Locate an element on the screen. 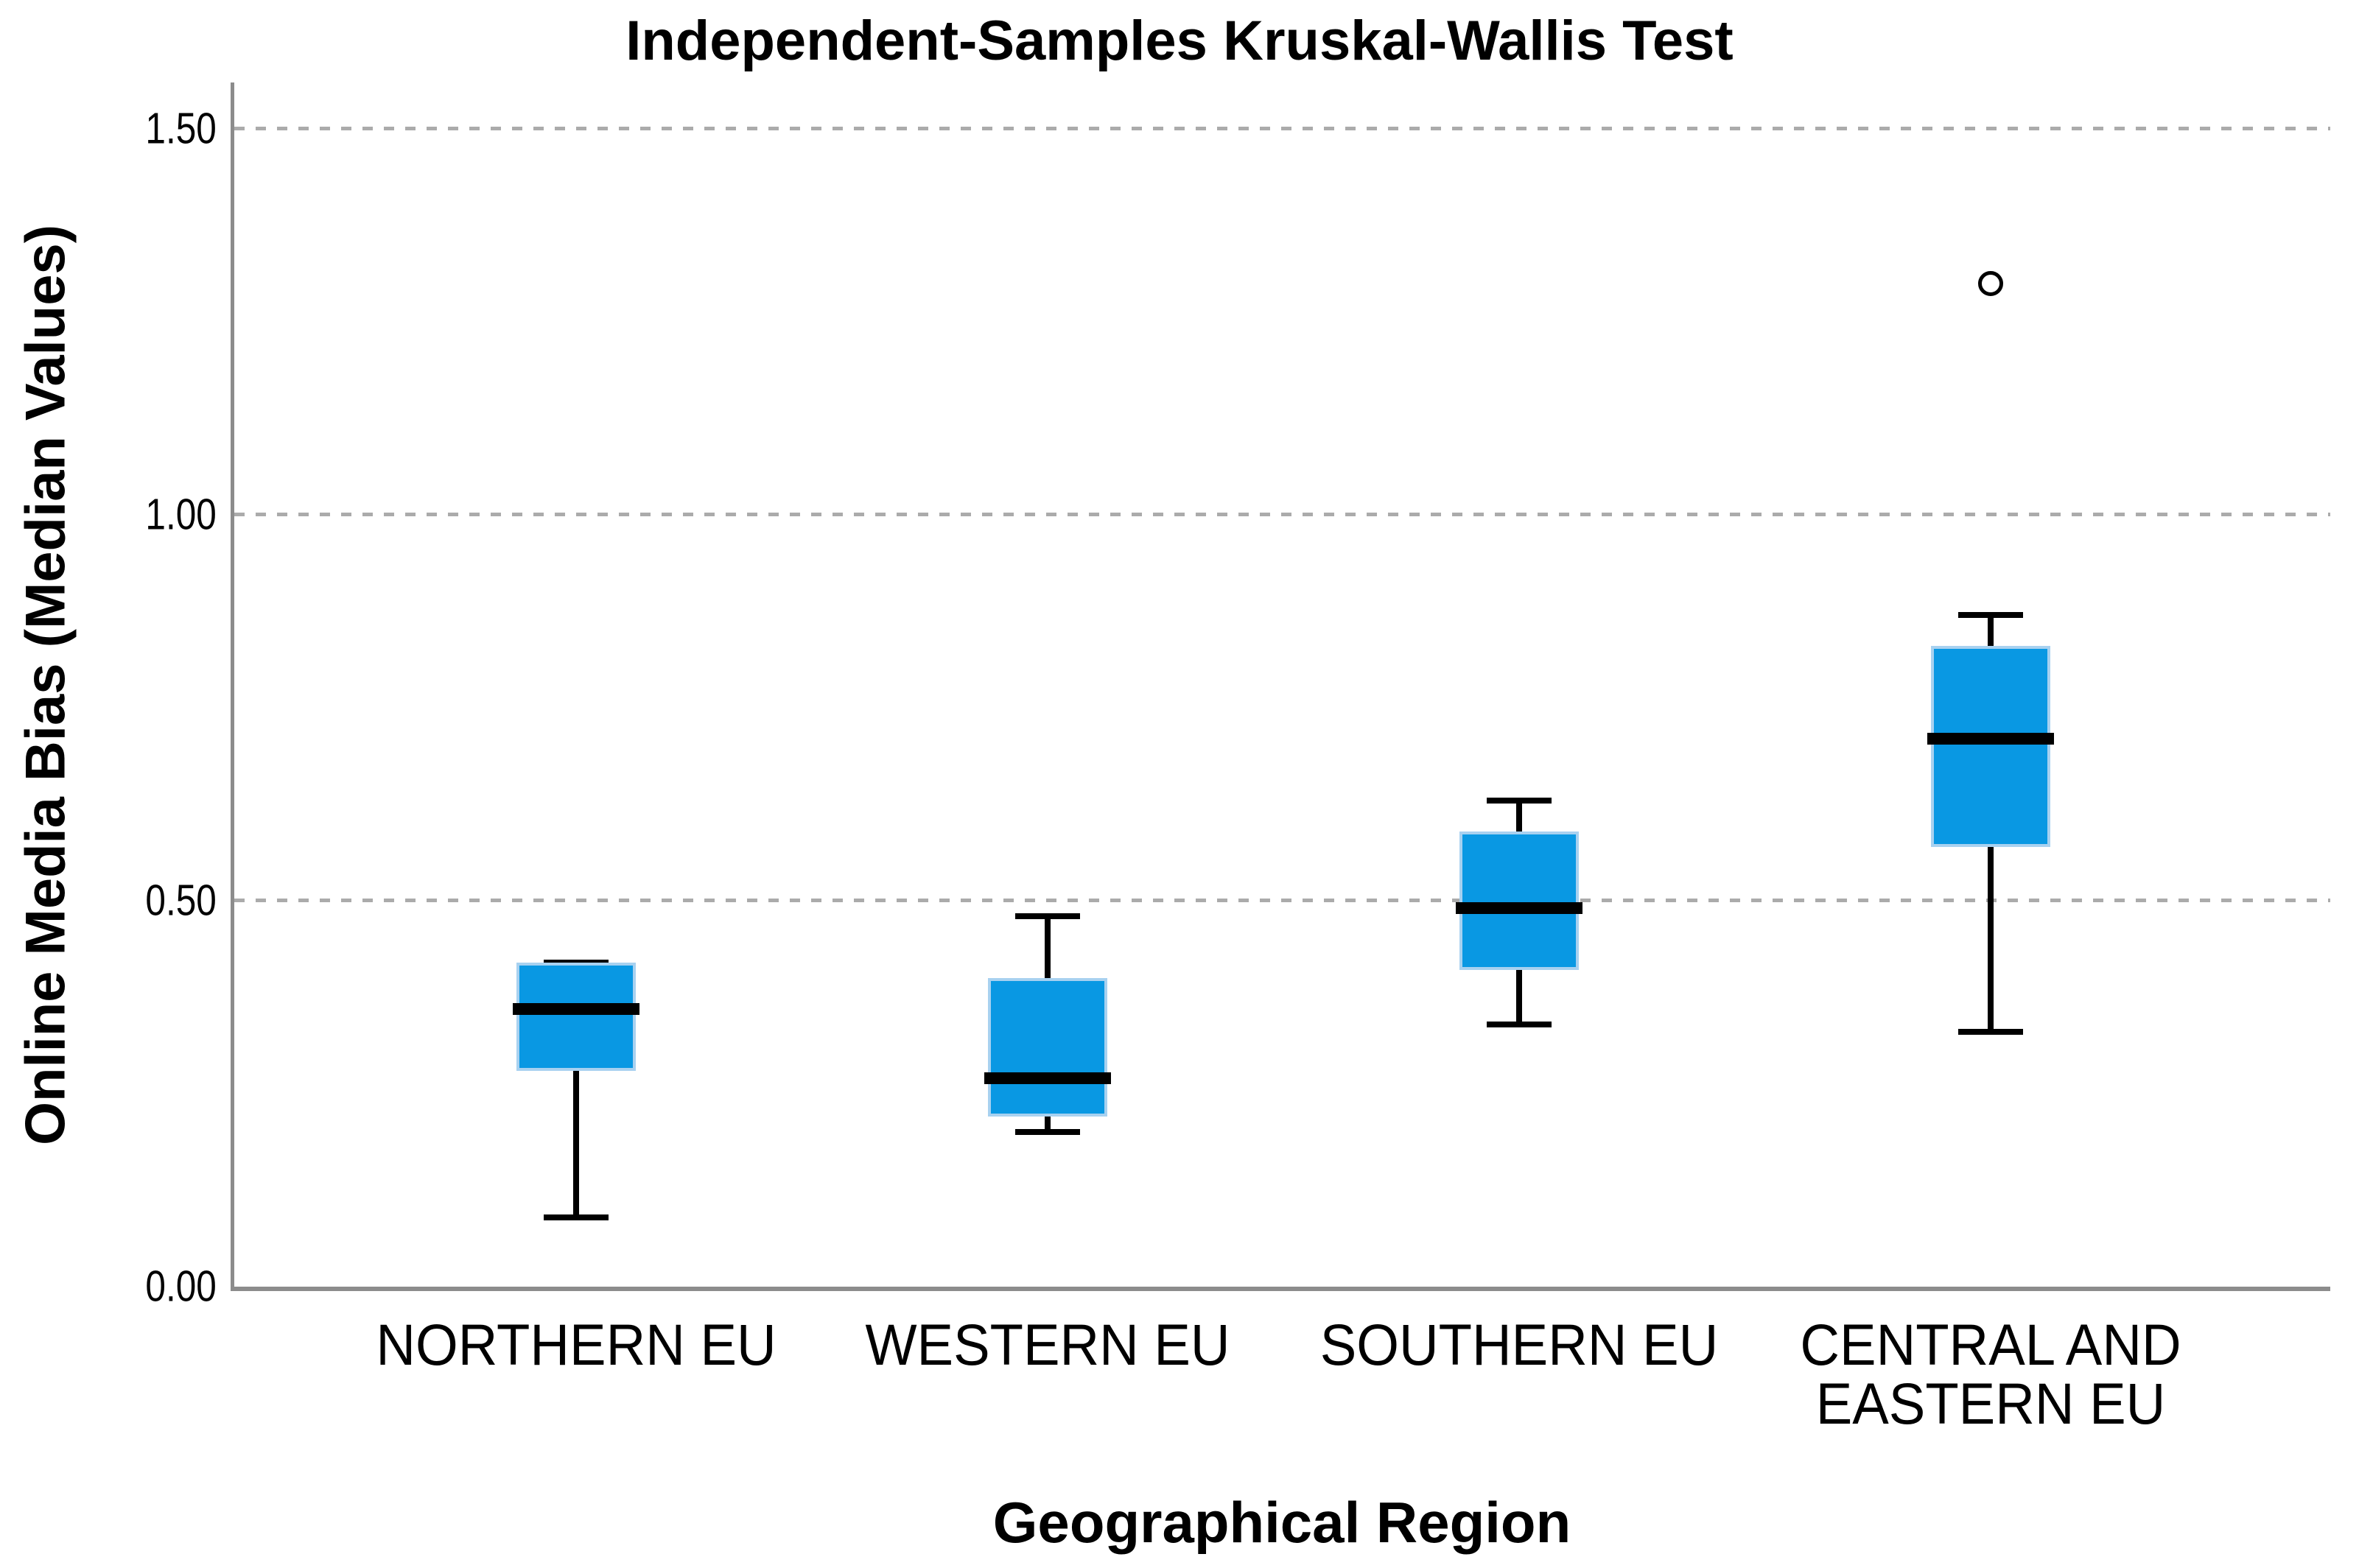  y-axis-title: Online Media Bias (Median Values) is located at coordinates (45, 685).